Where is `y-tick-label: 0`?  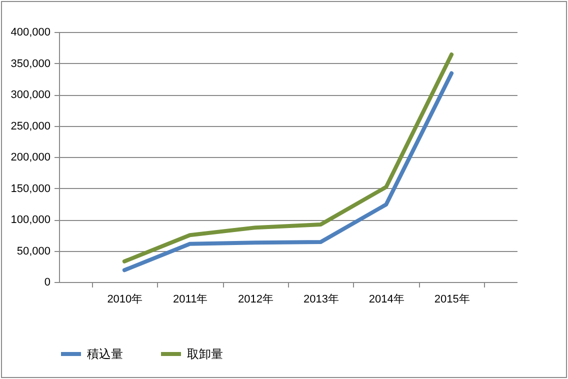
y-tick-label: 0 is located at coordinates (47, 282).